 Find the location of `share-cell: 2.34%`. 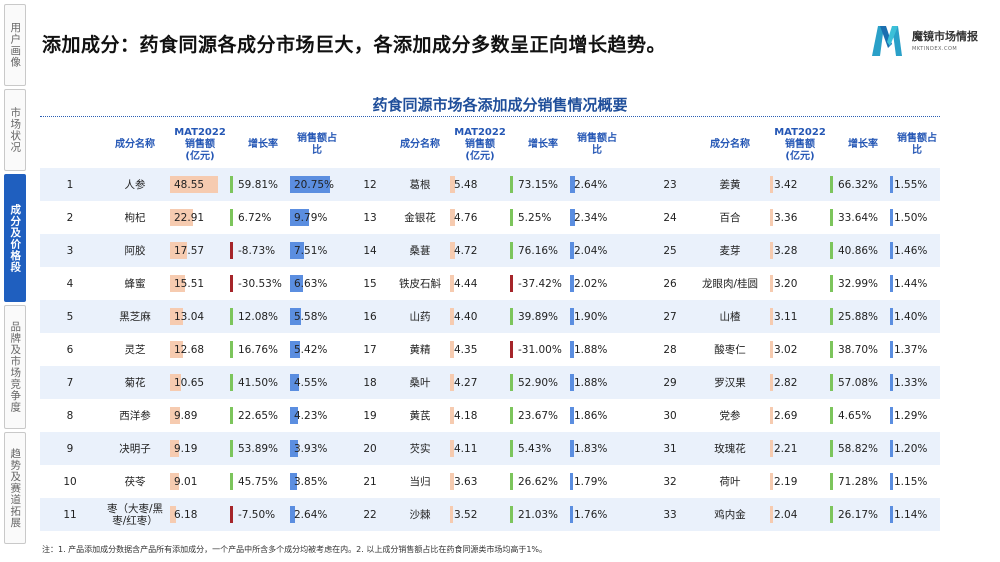

share-cell: 2.34% is located at coordinates (594, 217).